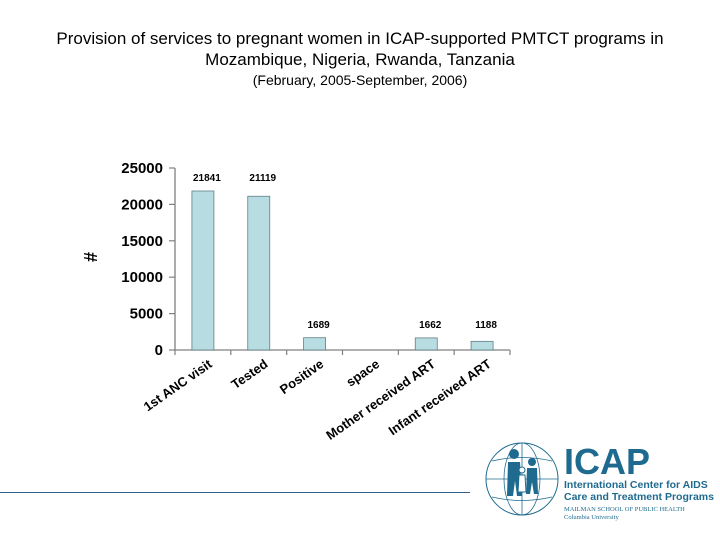 The width and height of the screenshot is (720, 540). What do you see at coordinates (142, 204) in the screenshot?
I see `y-tick-label: 20000` at bounding box center [142, 204].